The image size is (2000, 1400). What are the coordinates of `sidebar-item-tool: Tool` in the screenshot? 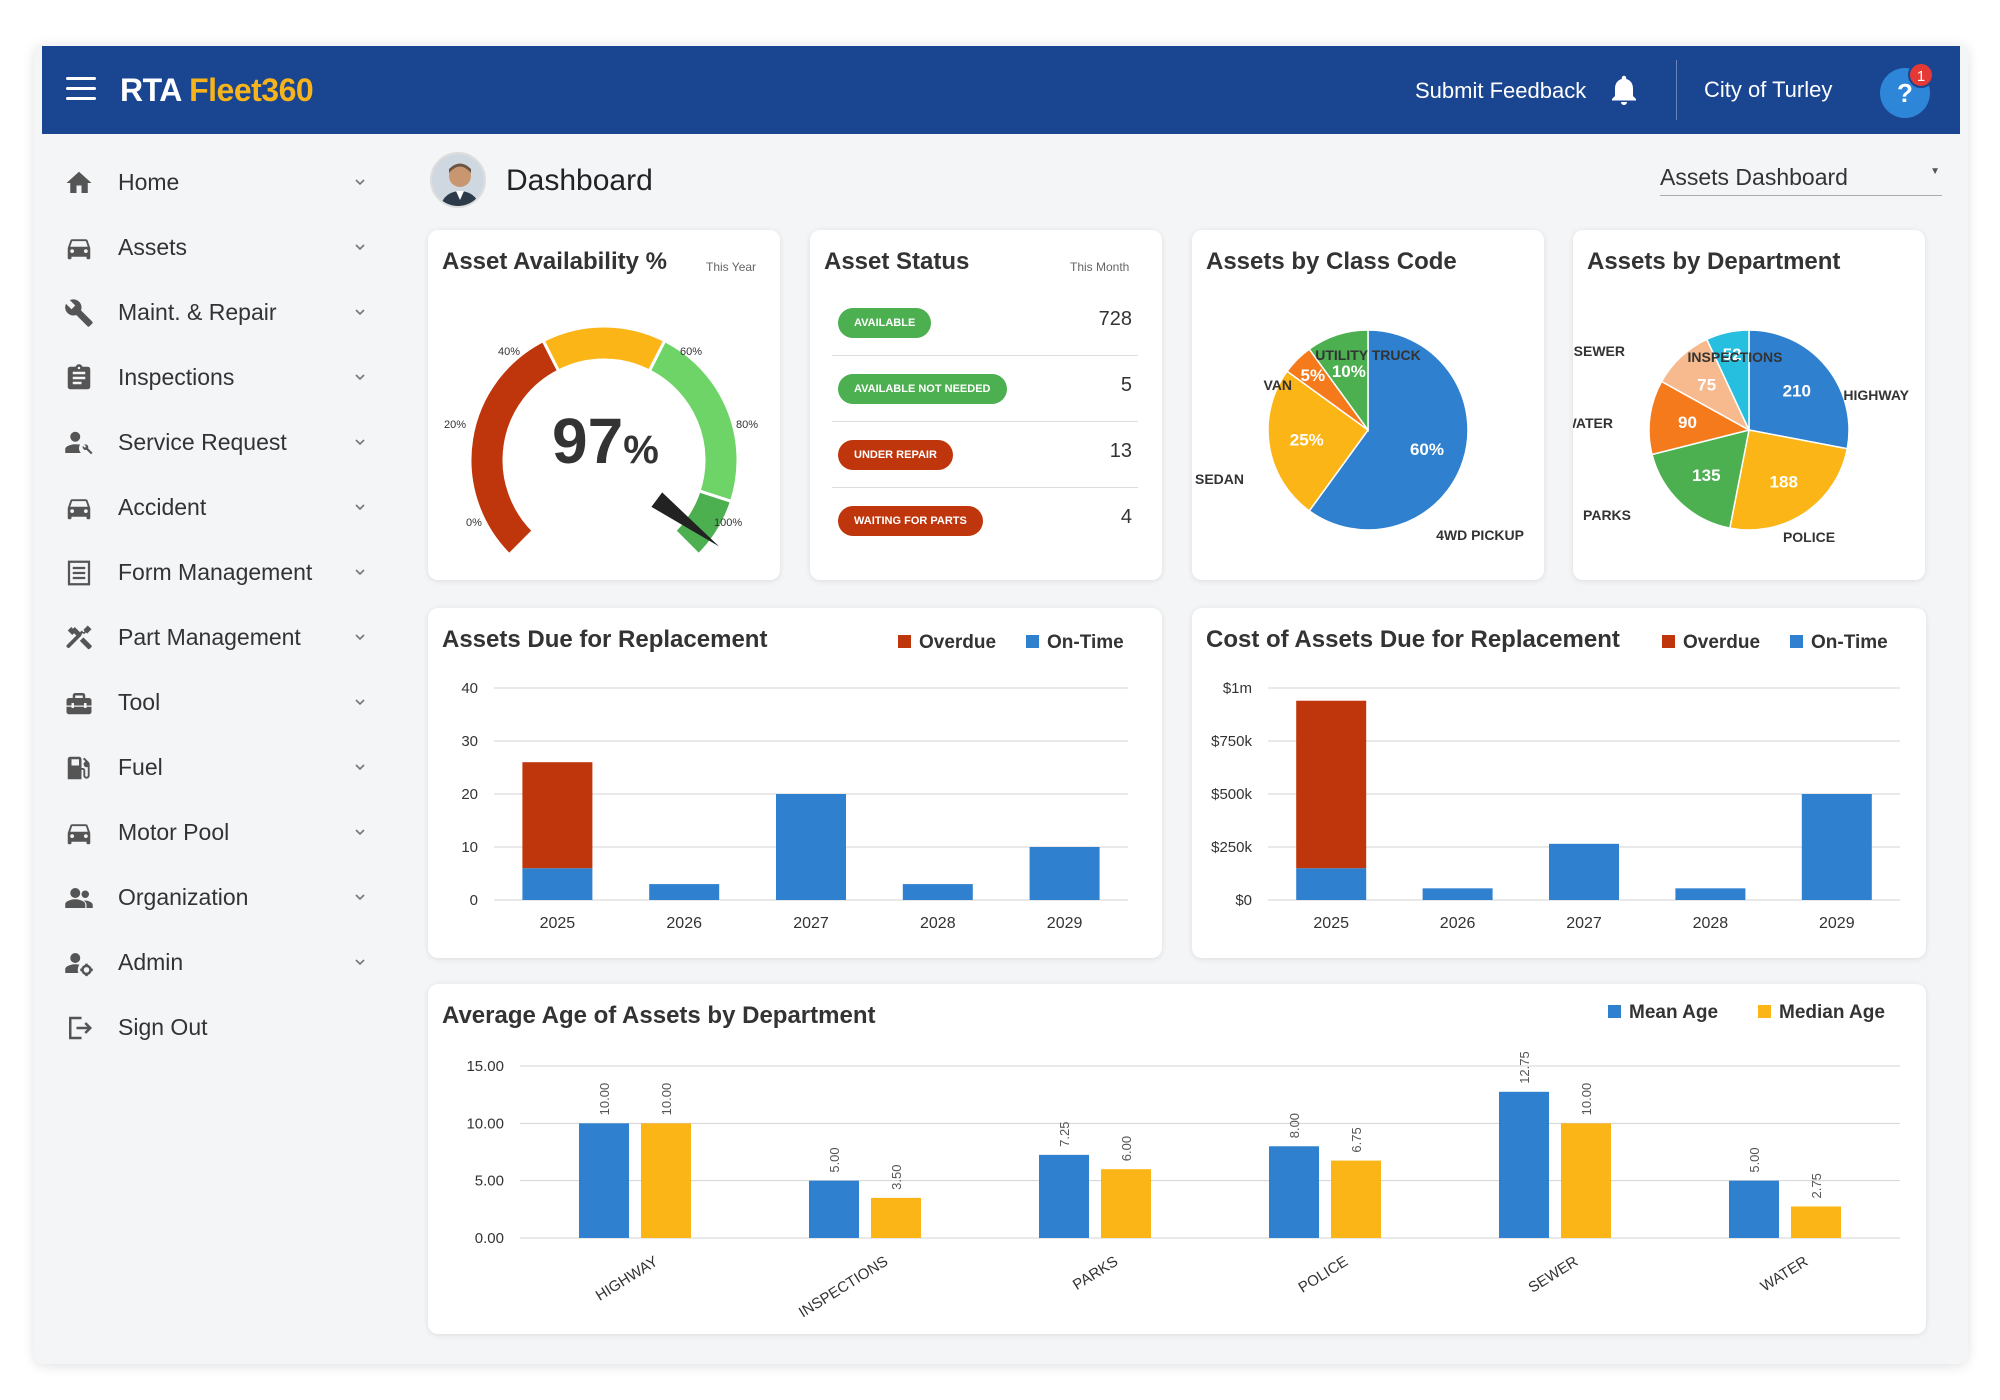 It's located at (212, 702).